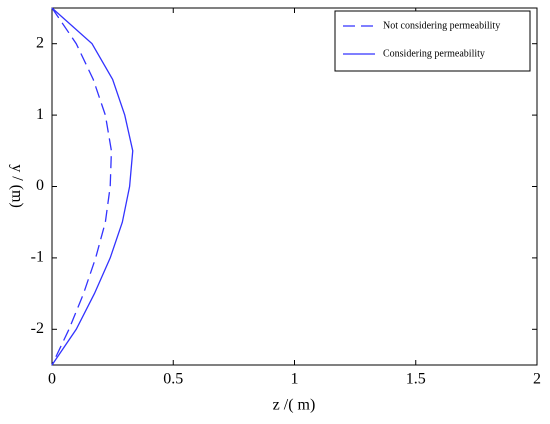 Image resolution: width=550 pixels, height=424 pixels. What do you see at coordinates (416, 379) in the screenshot?
I see `x-tick-label: 1.5` at bounding box center [416, 379].